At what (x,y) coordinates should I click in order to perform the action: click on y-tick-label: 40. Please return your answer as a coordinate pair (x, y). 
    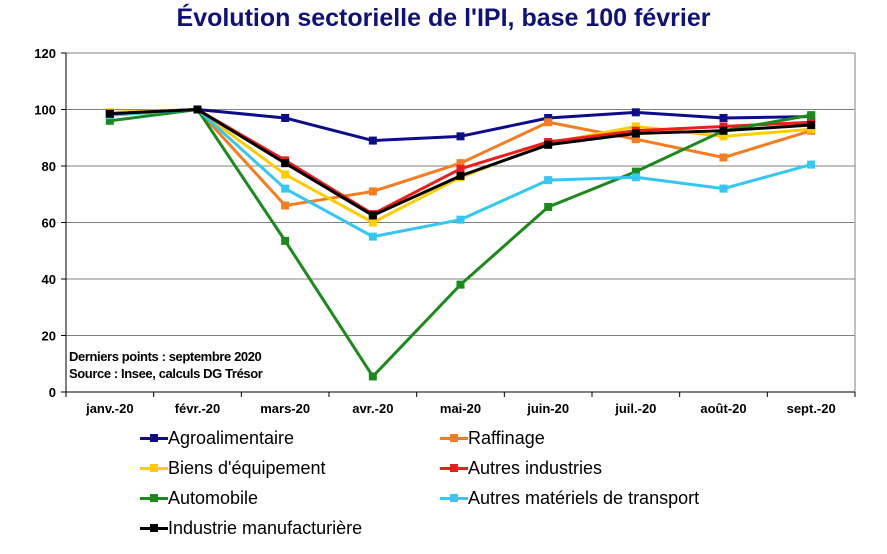
    Looking at the image, I should click on (49, 279).